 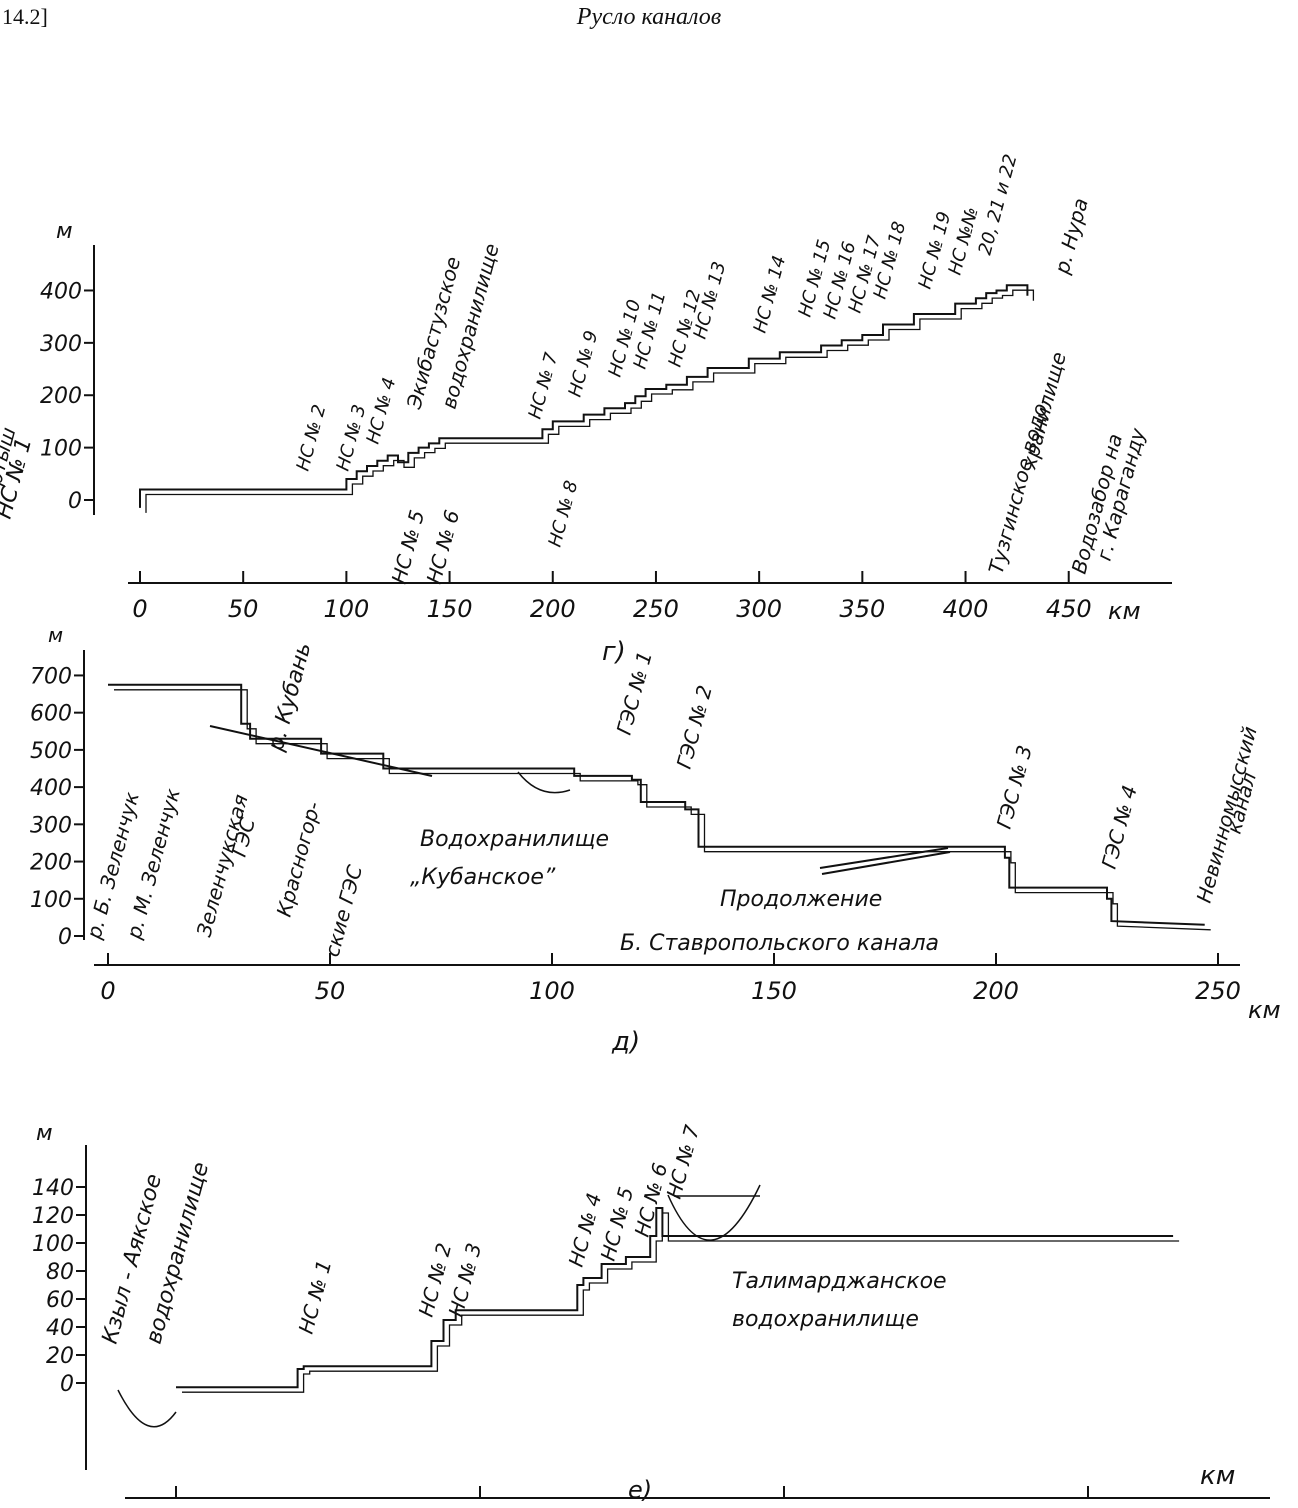 What do you see at coordinates (862, 609) in the screenshot?
I see `x-tick-label: 350` at bounding box center [862, 609].